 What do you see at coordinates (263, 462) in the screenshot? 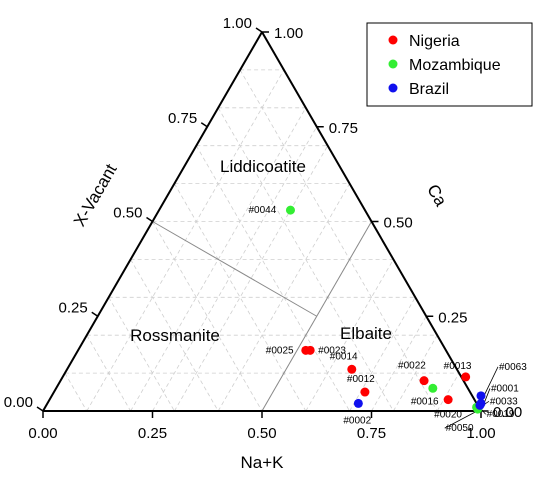
I see `axis-title-na-k: Na+K` at bounding box center [263, 462].